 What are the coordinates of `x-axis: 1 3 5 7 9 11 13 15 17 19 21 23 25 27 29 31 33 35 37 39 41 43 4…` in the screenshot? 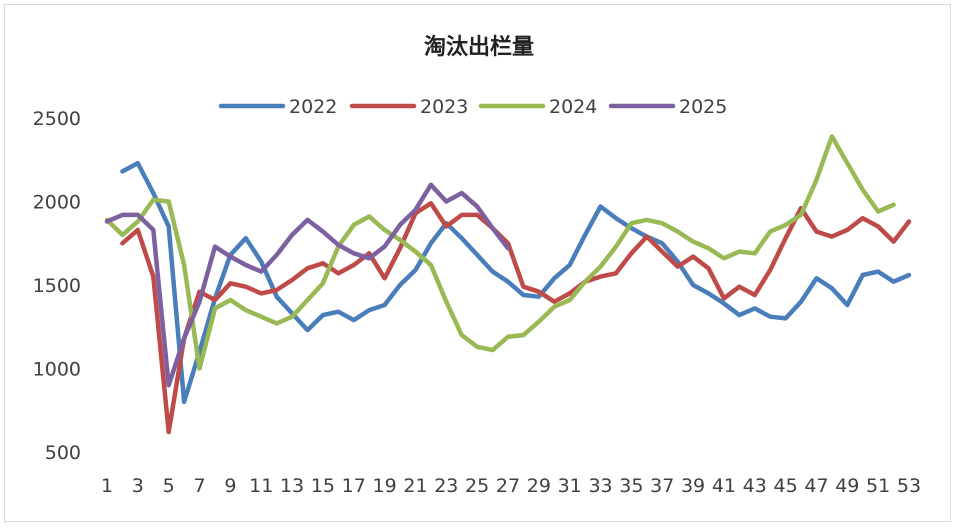 It's located at (511, 486).